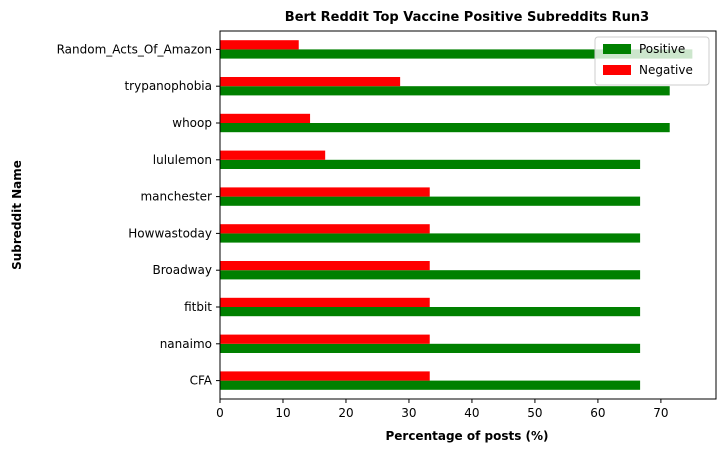 The width and height of the screenshot is (725, 453). Describe the element at coordinates (471, 413) in the screenshot. I see `x-tick-label: 40` at that location.